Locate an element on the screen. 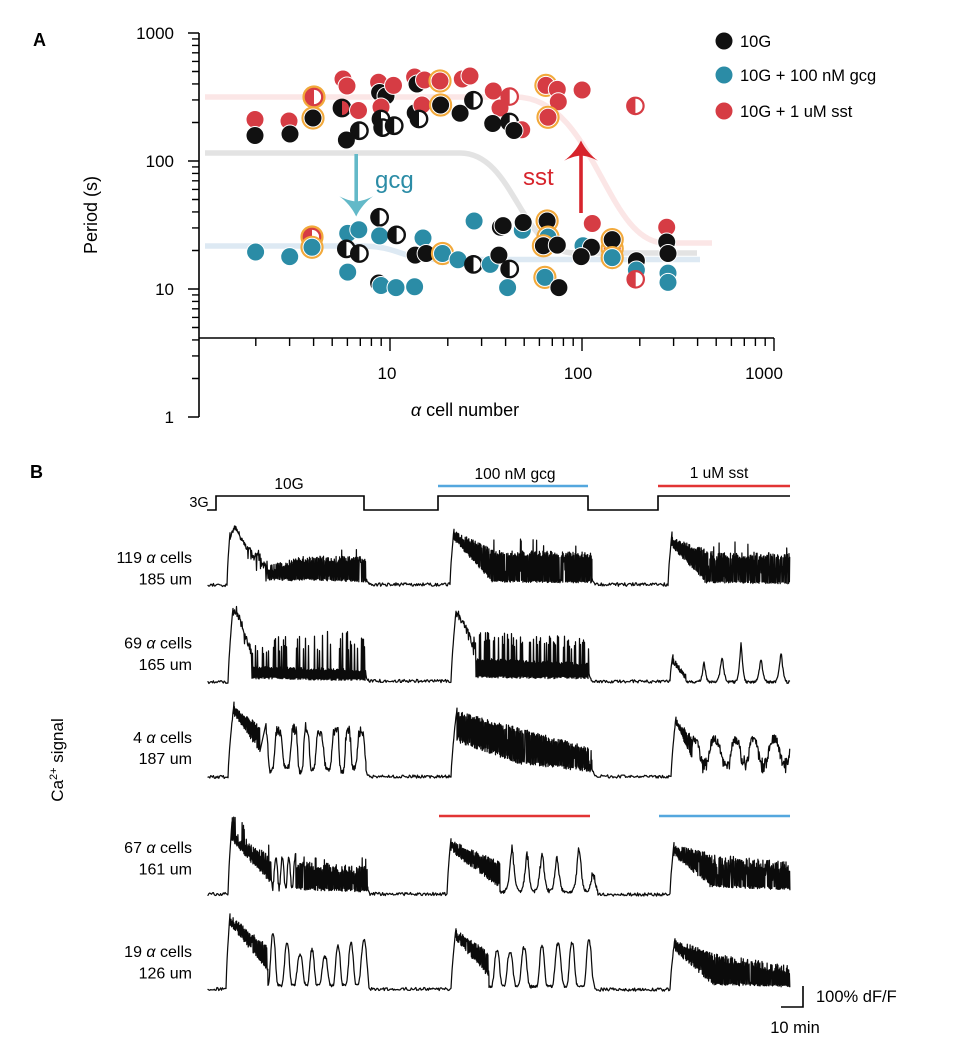  svg-text: 161 um is located at coordinates (165, 870).